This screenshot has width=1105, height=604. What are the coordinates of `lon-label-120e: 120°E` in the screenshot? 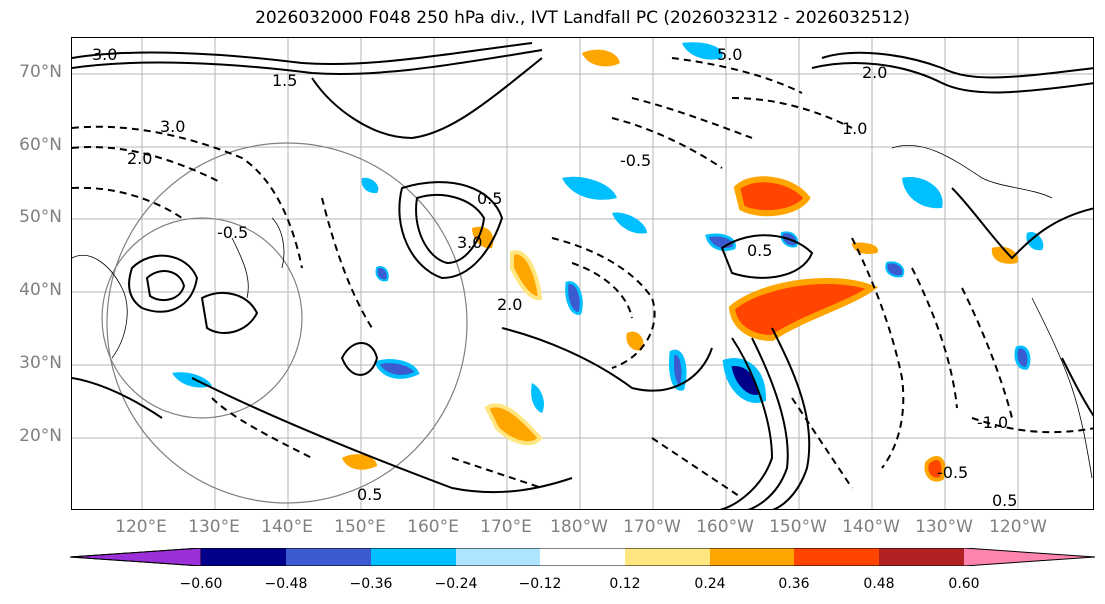 It's located at (141, 527).